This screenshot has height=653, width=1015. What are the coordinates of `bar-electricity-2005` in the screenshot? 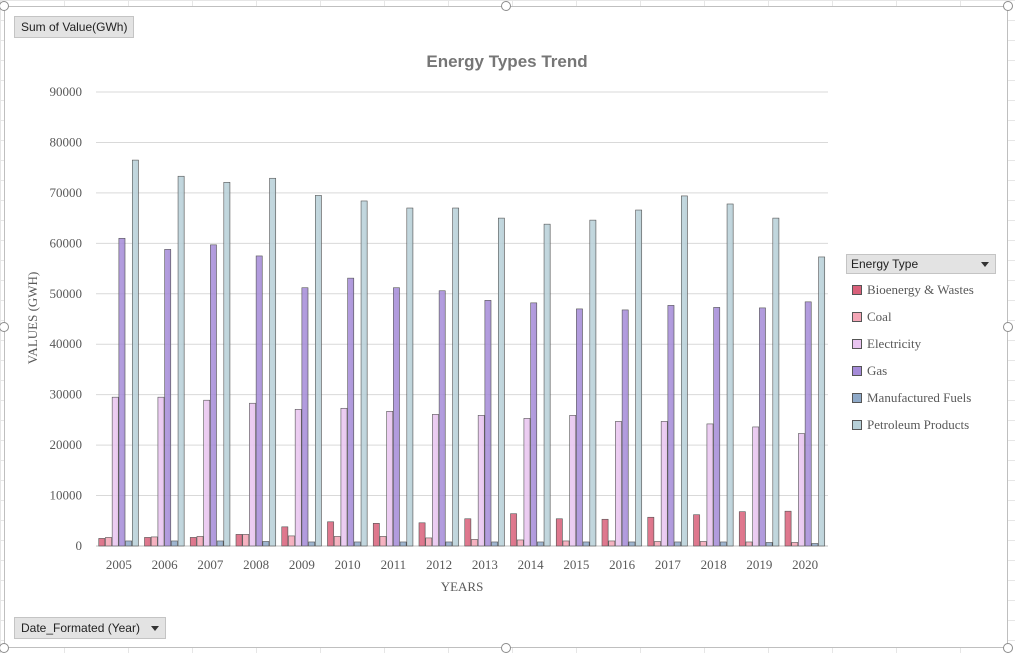 It's located at (115, 471).